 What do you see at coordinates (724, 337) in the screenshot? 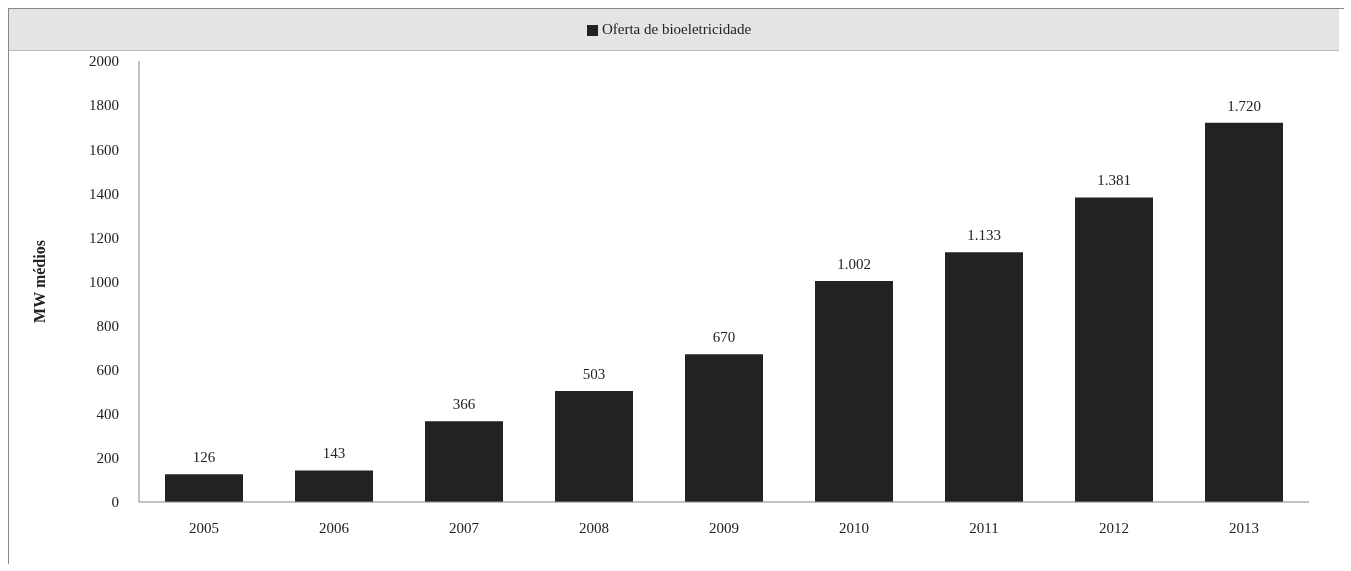
I see `text: 670` at bounding box center [724, 337].